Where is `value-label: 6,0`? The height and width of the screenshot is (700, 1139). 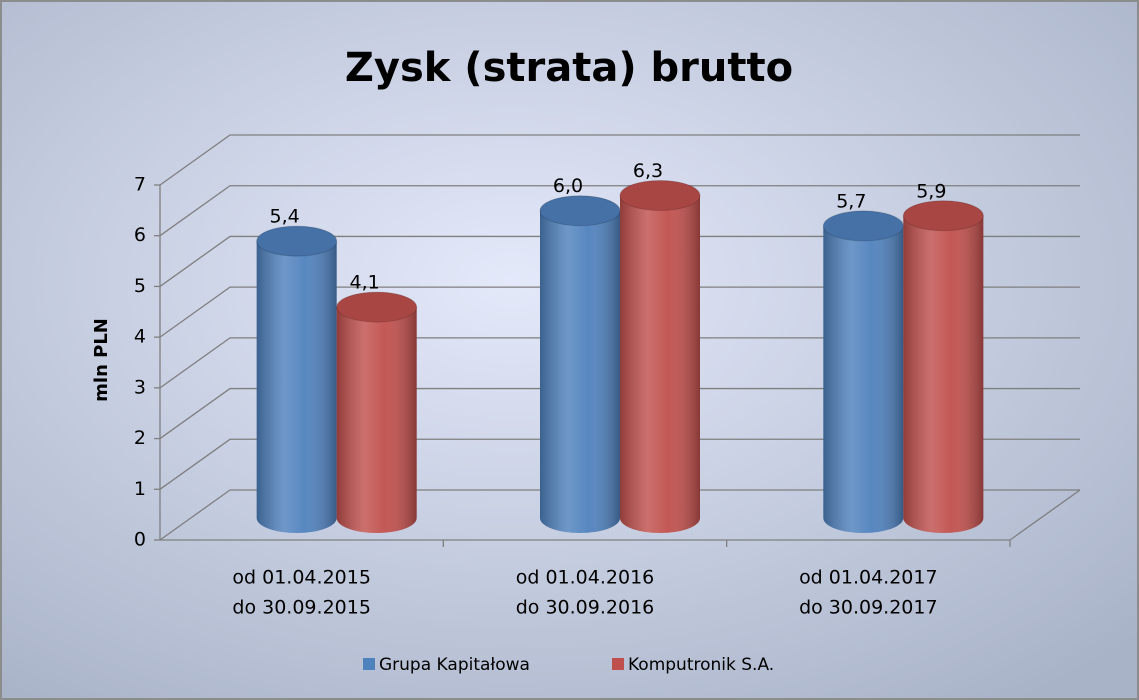 value-label: 6,0 is located at coordinates (568, 186).